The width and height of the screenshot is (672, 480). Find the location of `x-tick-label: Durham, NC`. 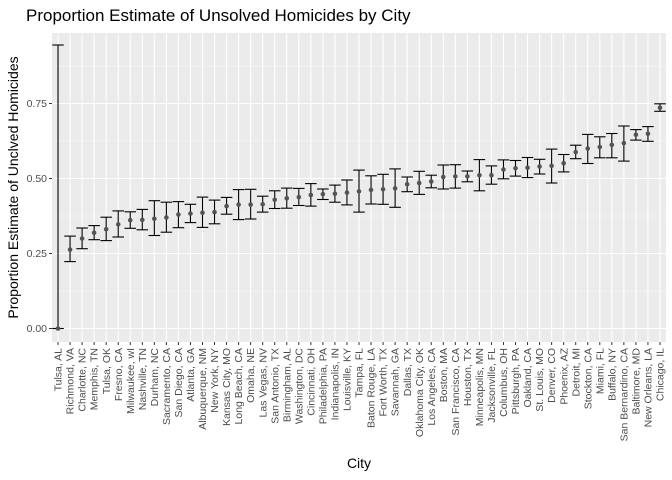

x-tick-label: Durham, NC is located at coordinates (155, 377).